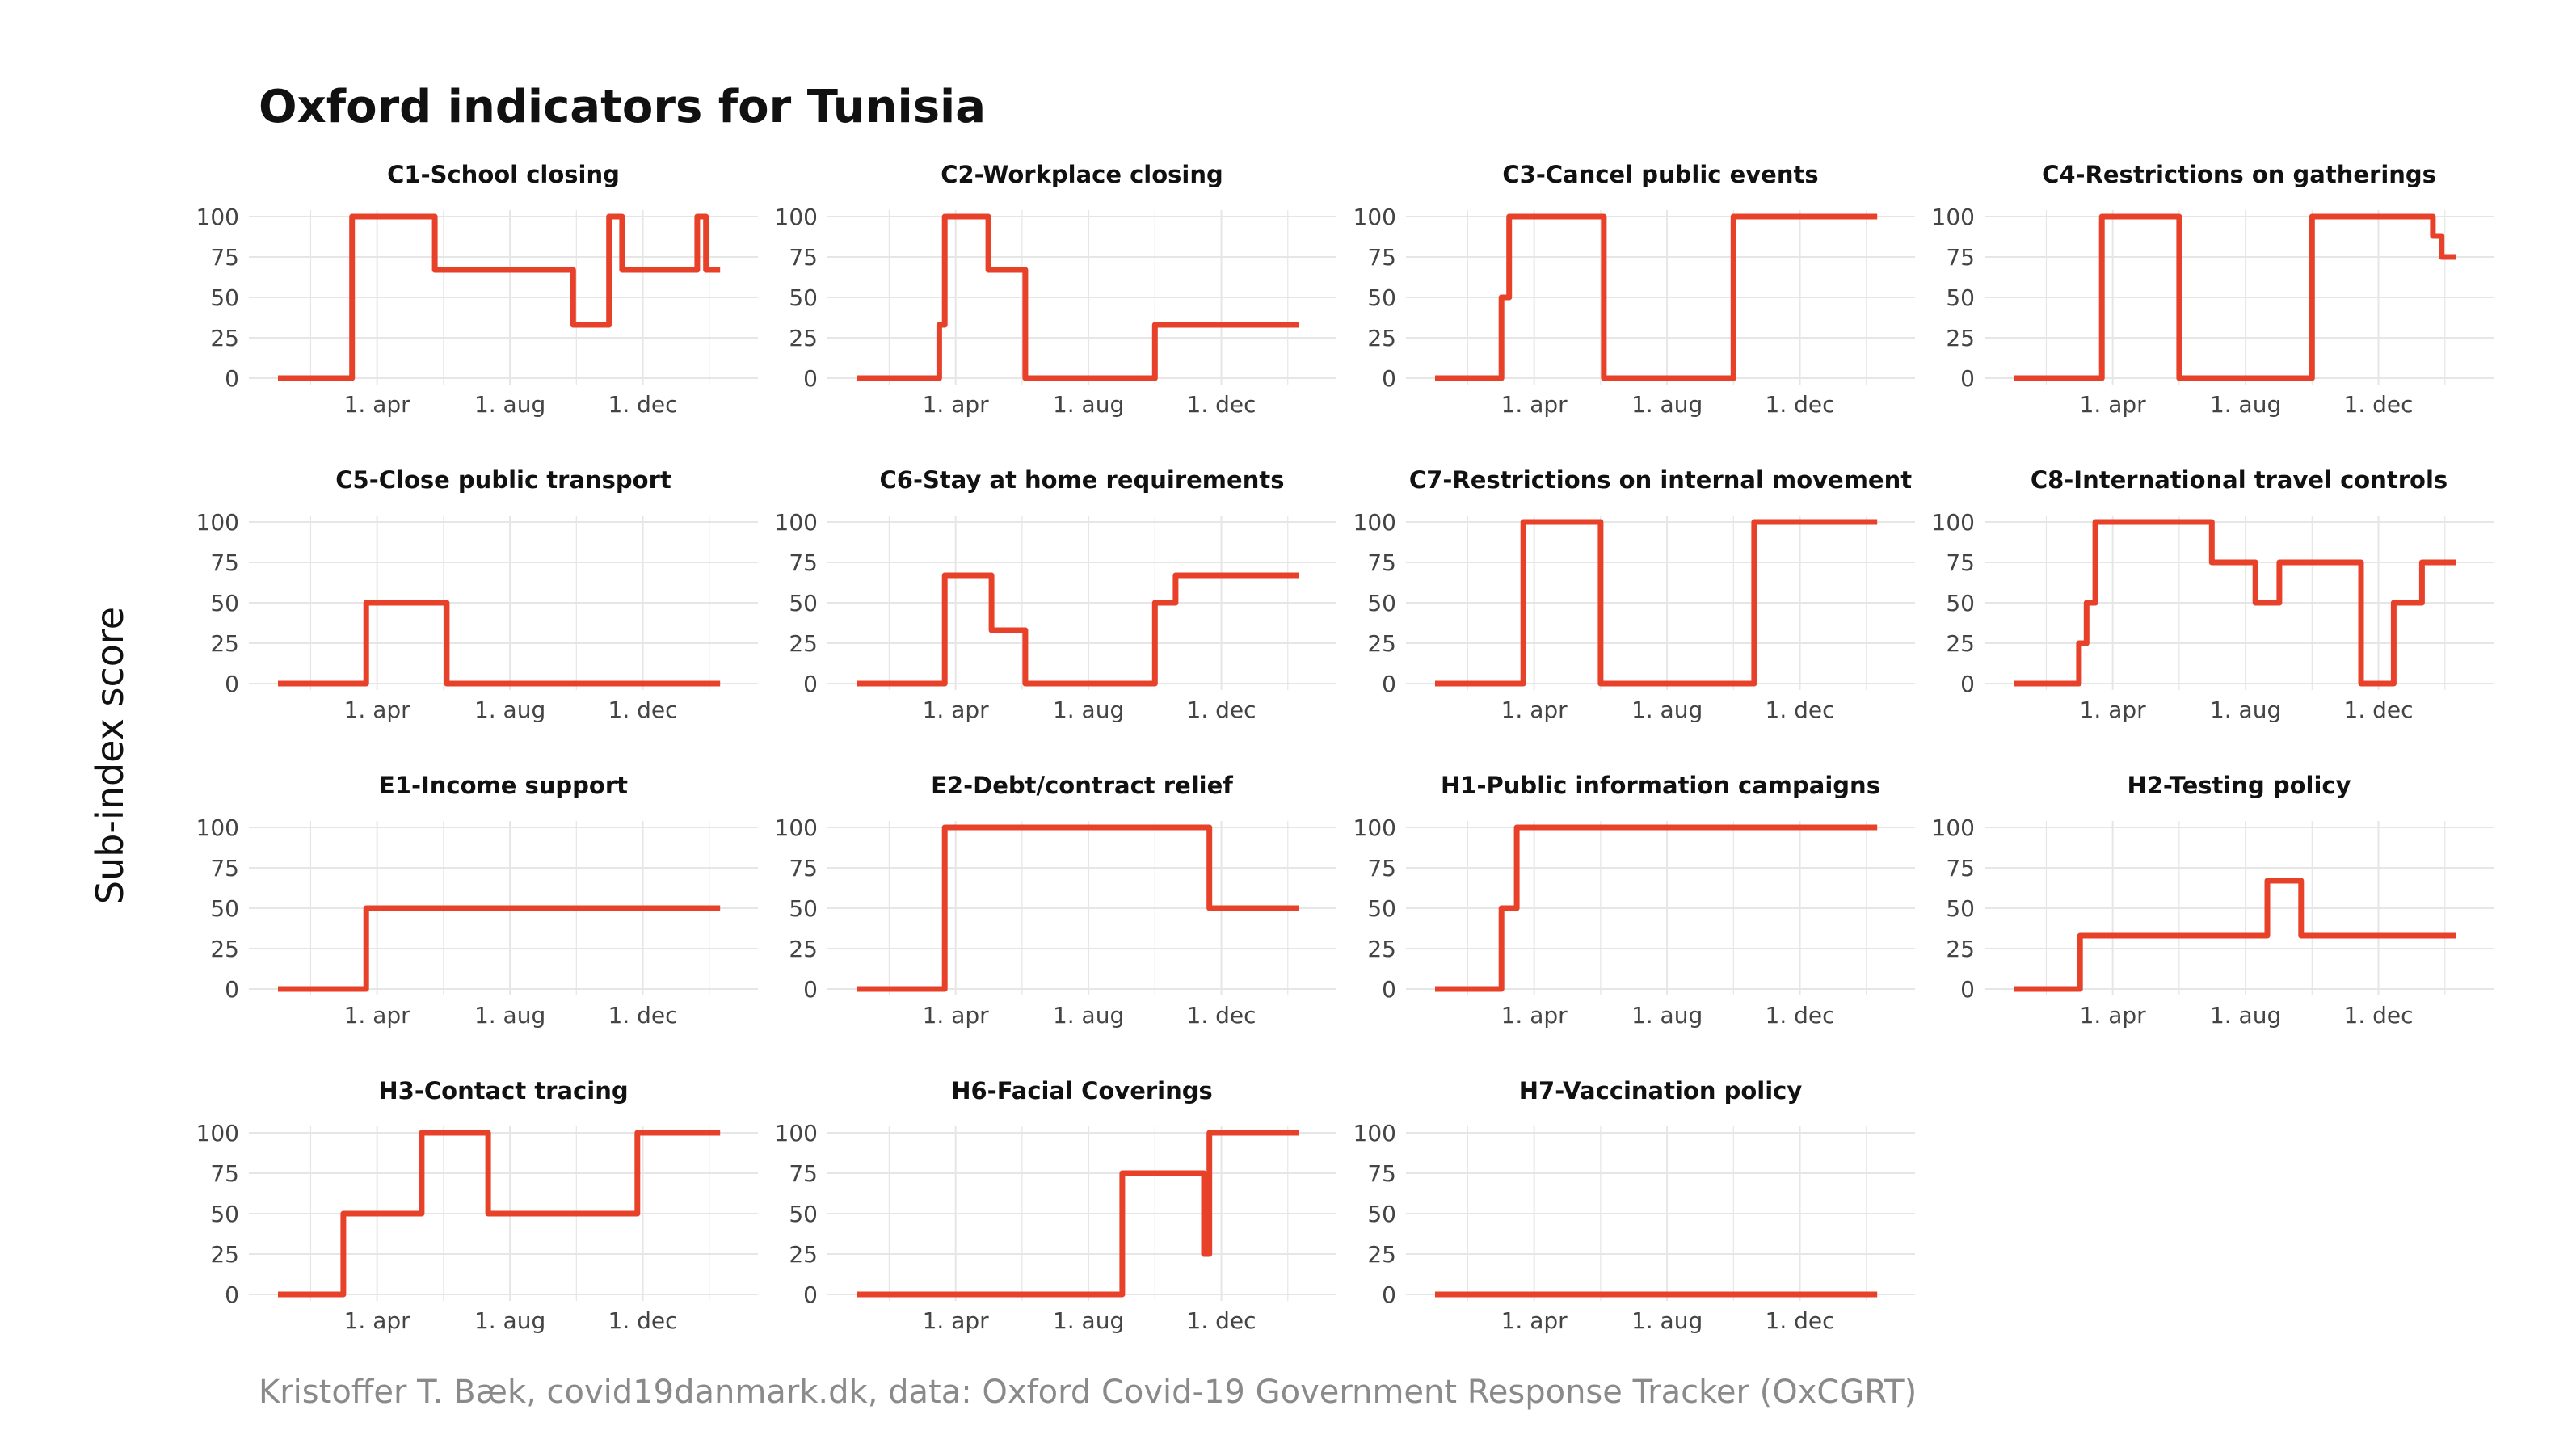 The width and height of the screenshot is (2576, 1431). Describe the element at coordinates (1082, 480) in the screenshot. I see `panel-title: C6-Stay at home requirements` at that location.